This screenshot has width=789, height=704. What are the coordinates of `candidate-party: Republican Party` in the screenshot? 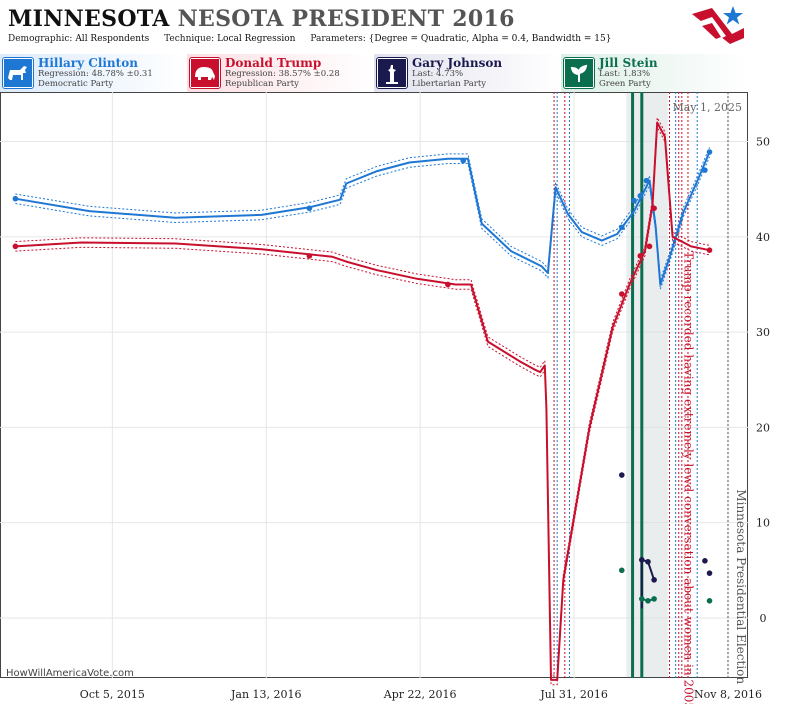 It's located at (262, 84).